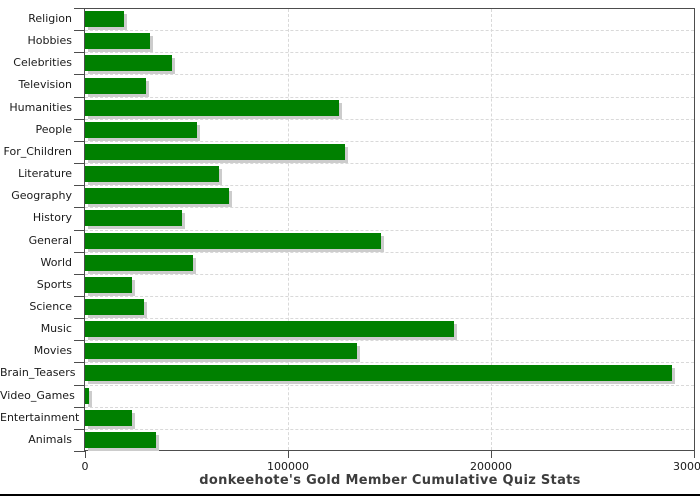 Image resolution: width=700 pixels, height=500 pixels. Describe the element at coordinates (686, 466) in the screenshot. I see `x-tick-label-300000: 300000` at that location.